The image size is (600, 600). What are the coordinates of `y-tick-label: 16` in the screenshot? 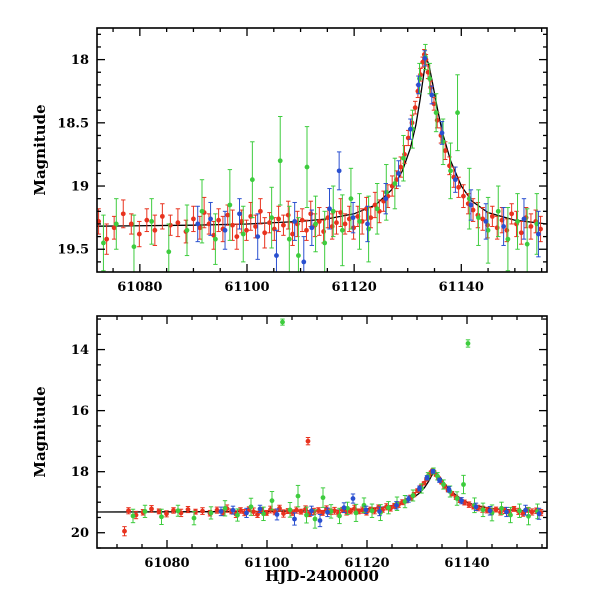 It's located at (80, 411).